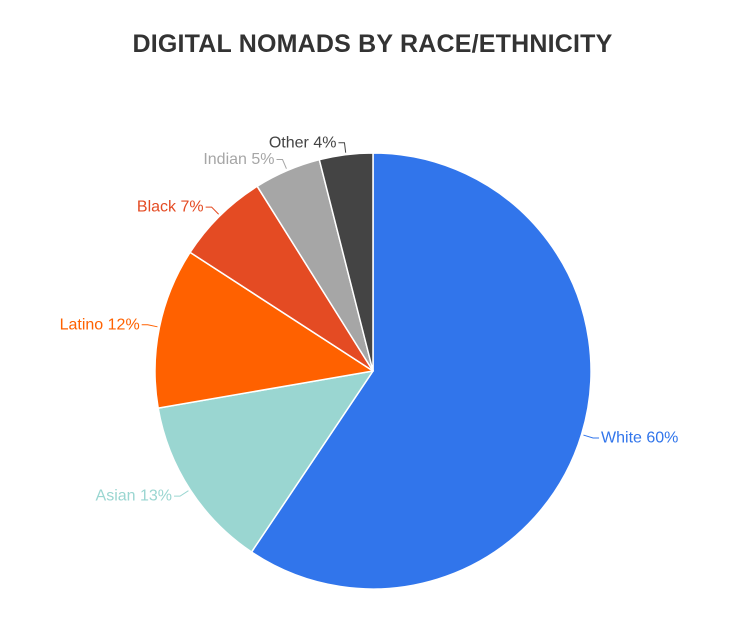 This screenshot has width=745, height=635. I want to click on chart-title: DIGITAL NOMADS BY RACE/ETHNICITY, so click(372, 44).